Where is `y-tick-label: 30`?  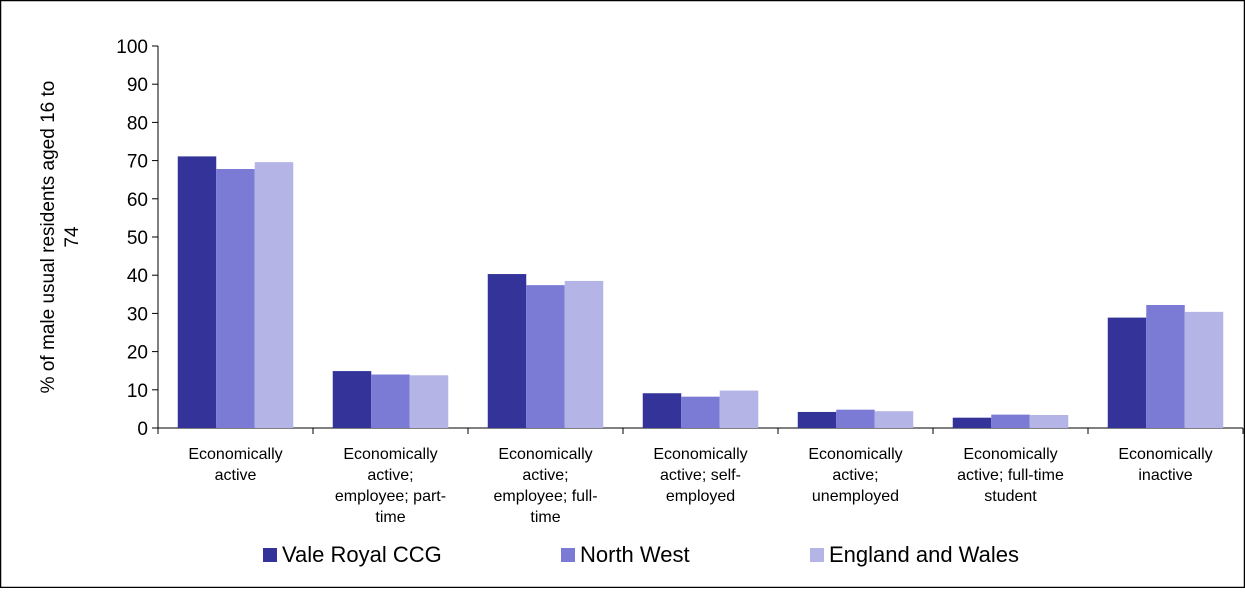
y-tick-label: 30 is located at coordinates (137, 314).